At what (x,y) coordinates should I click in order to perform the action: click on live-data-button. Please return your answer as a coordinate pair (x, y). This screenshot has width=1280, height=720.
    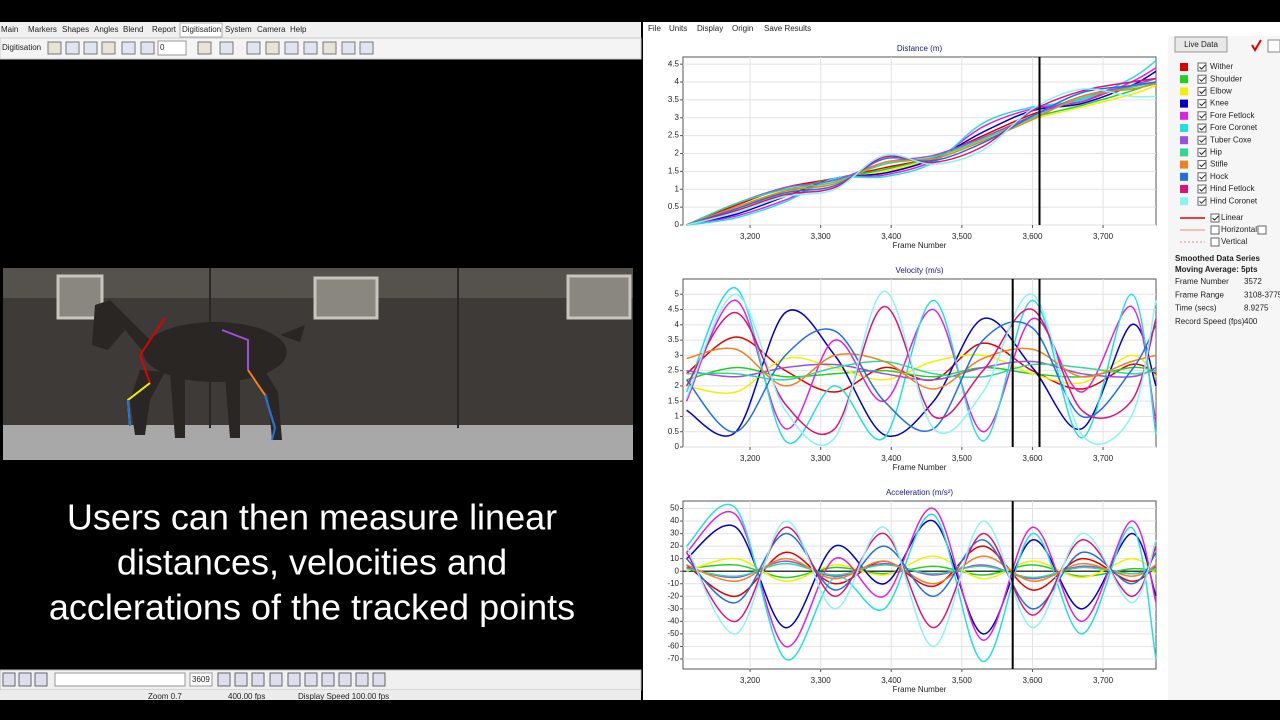
    Looking at the image, I should click on (1201, 44).